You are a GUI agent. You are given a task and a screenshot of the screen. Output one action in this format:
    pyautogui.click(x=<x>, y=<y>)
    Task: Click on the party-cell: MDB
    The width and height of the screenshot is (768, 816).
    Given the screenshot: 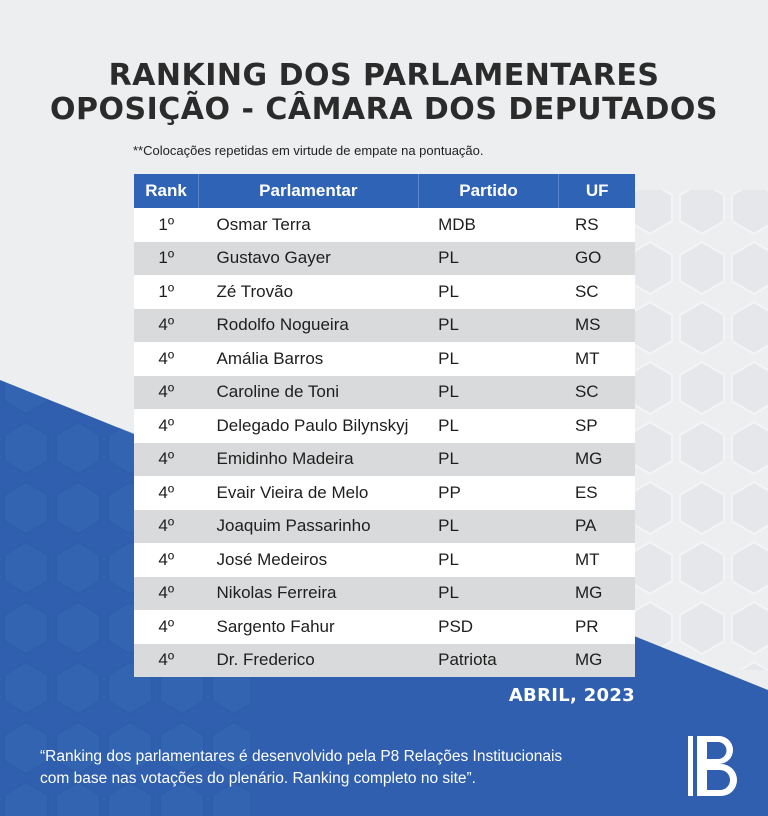 What is the action you would take?
    pyautogui.click(x=488, y=225)
    